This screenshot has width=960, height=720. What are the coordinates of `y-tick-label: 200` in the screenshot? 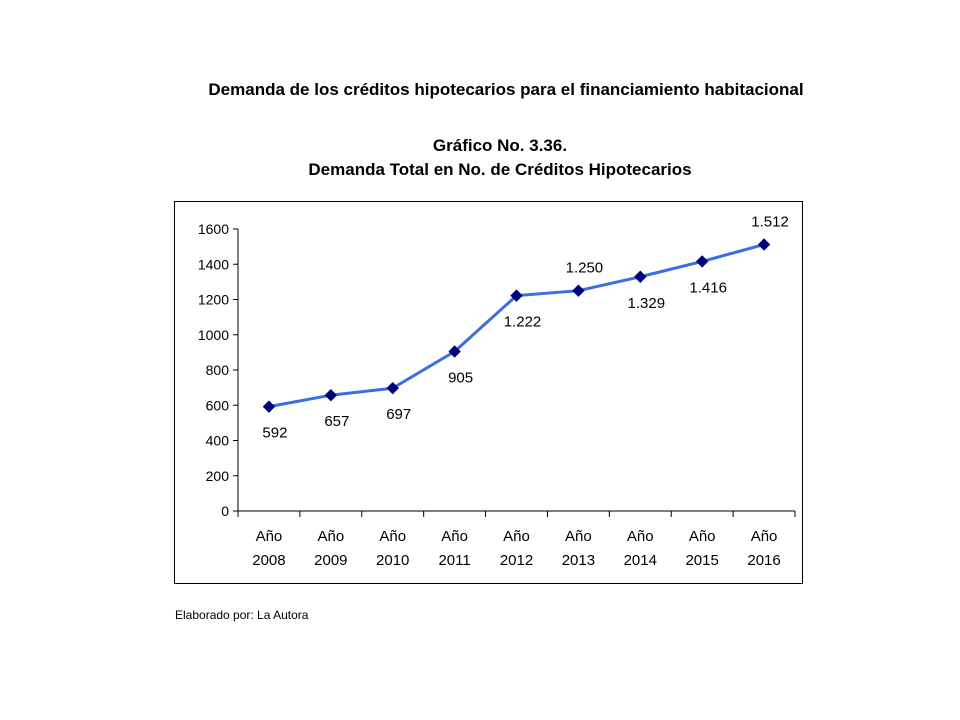 It's located at (218, 476).